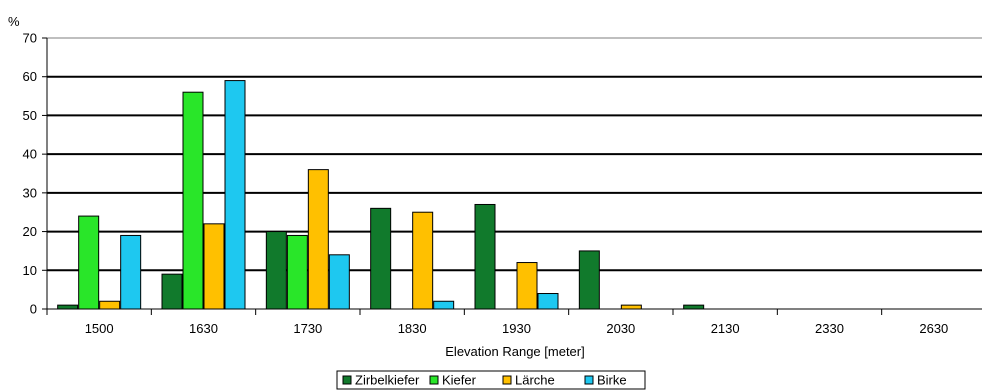 The image size is (982, 392). Describe the element at coordinates (30, 115) in the screenshot. I see `y-tick-label: 50` at that location.